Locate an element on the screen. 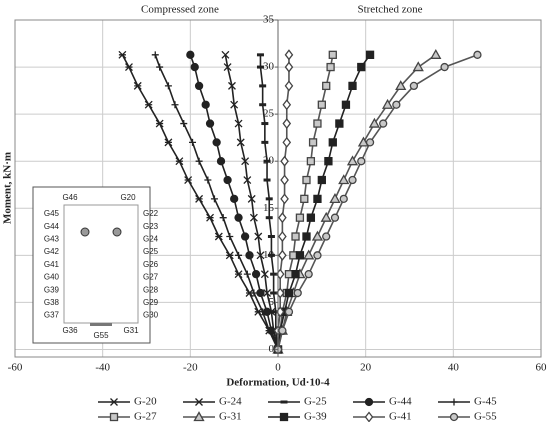  y-tick-label: 15 is located at coordinates (269, 208).